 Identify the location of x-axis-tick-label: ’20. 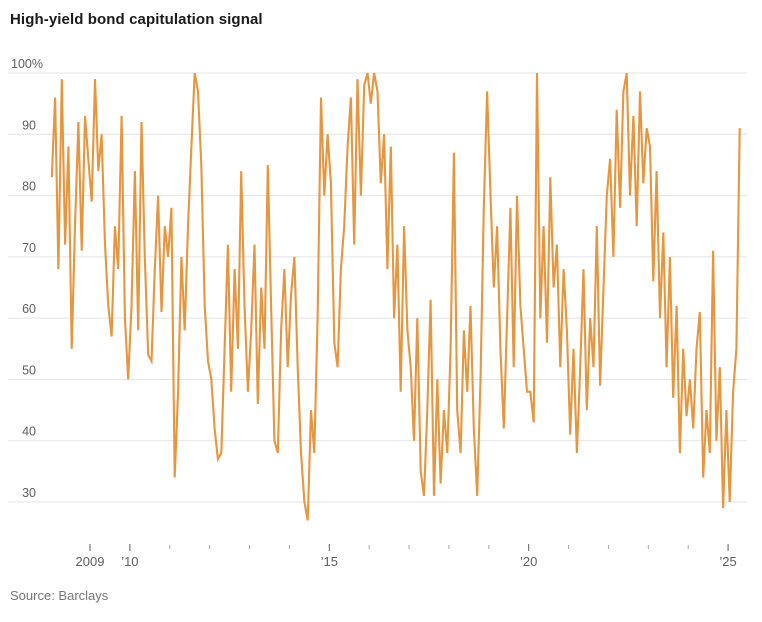
(528, 561).